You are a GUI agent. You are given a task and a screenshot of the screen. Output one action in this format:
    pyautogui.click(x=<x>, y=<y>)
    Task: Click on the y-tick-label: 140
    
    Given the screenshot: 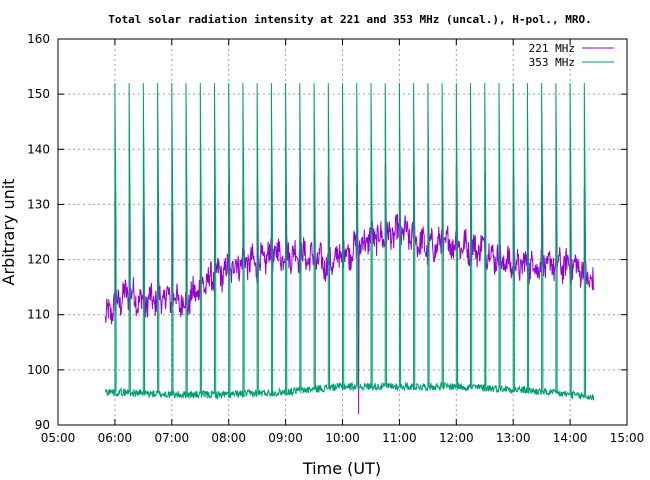 What is the action you would take?
    pyautogui.click(x=38, y=149)
    